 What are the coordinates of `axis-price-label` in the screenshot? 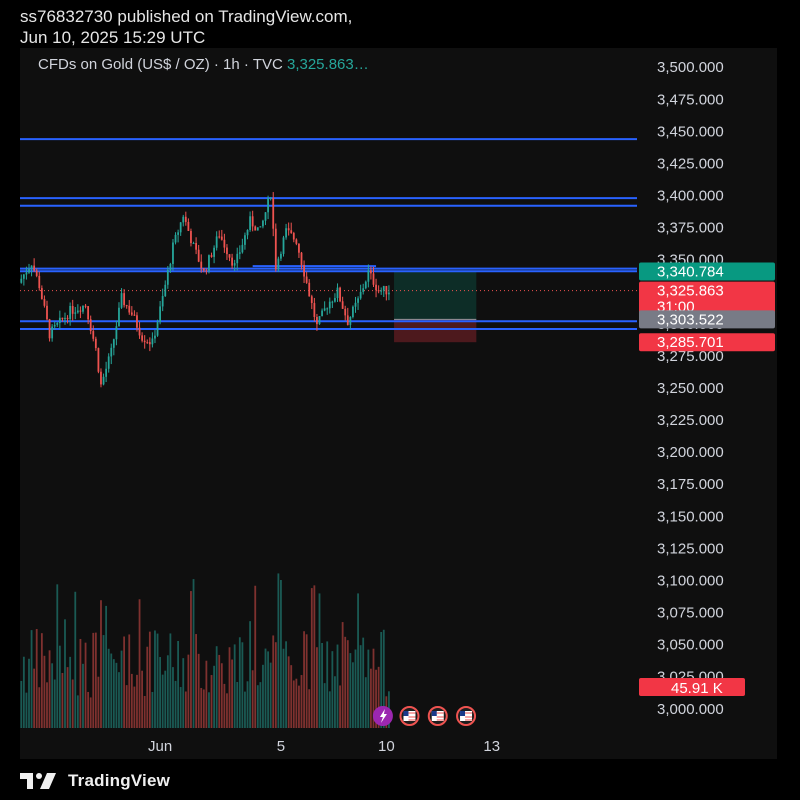 It's located at (707, 342).